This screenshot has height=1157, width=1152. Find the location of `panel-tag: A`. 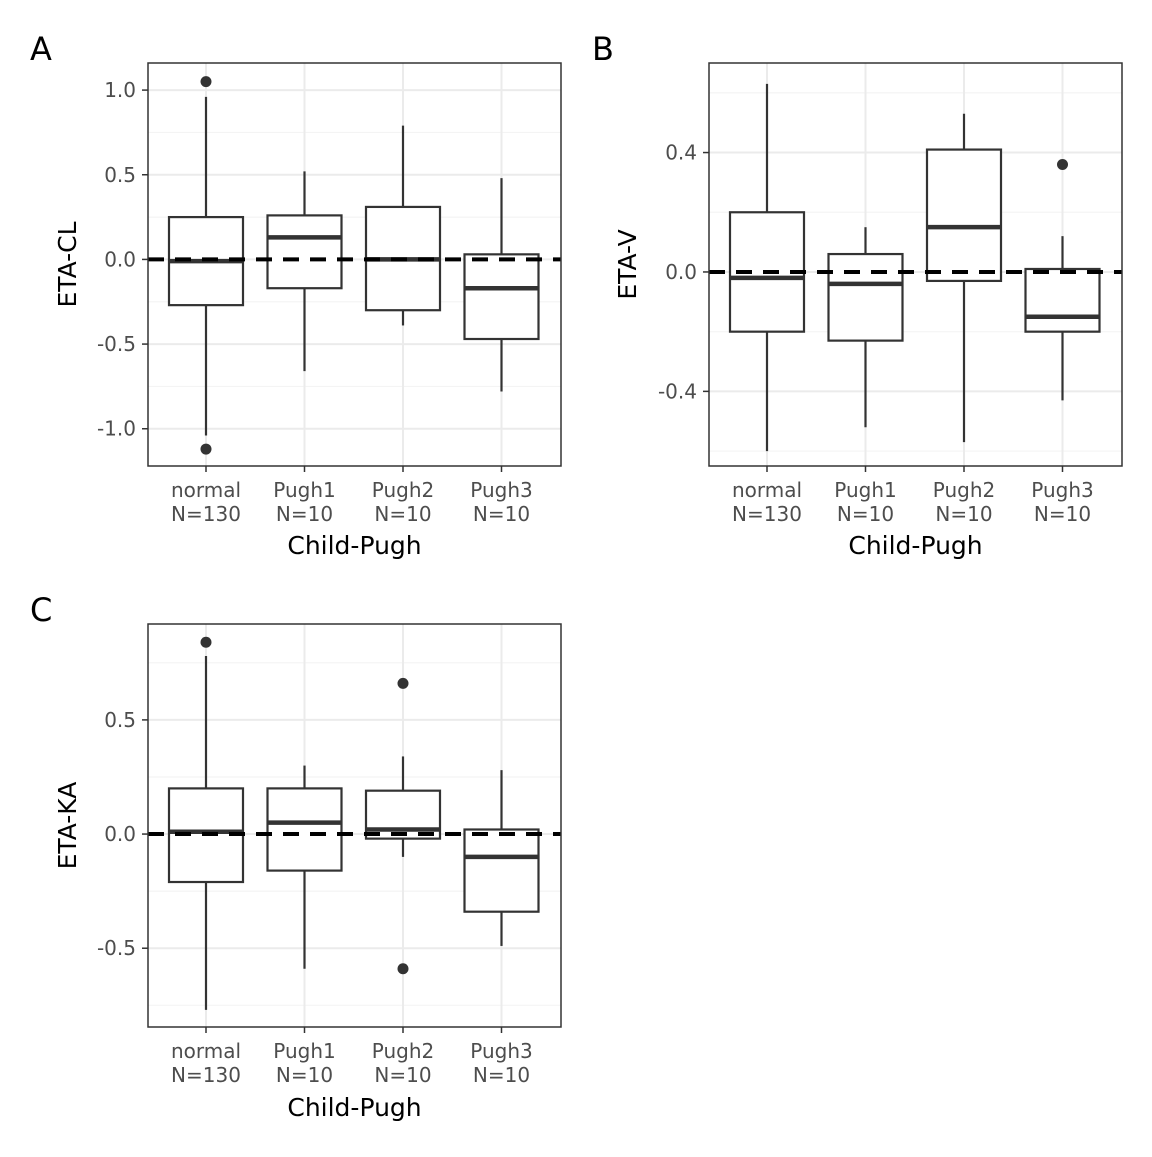

panel-tag: A is located at coordinates (41, 49).